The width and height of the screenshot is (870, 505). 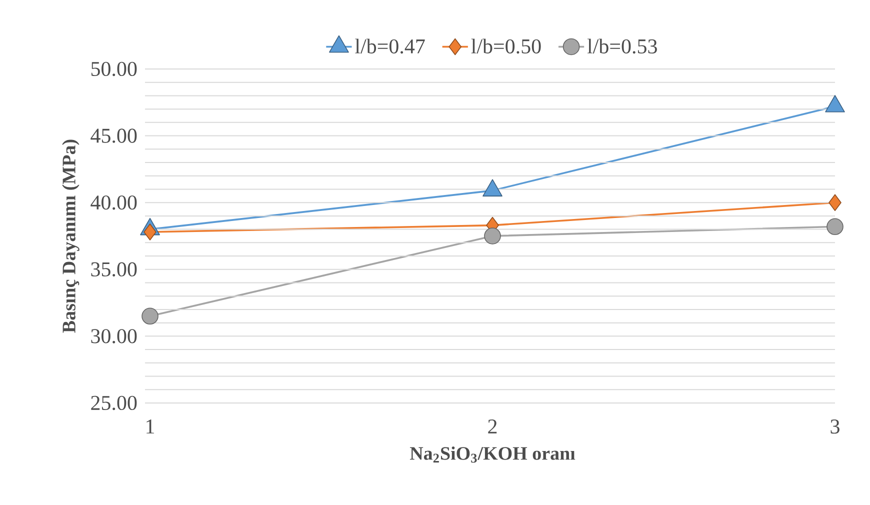 What do you see at coordinates (113, 202) in the screenshot?
I see `y-tick-label: 40.00` at bounding box center [113, 202].